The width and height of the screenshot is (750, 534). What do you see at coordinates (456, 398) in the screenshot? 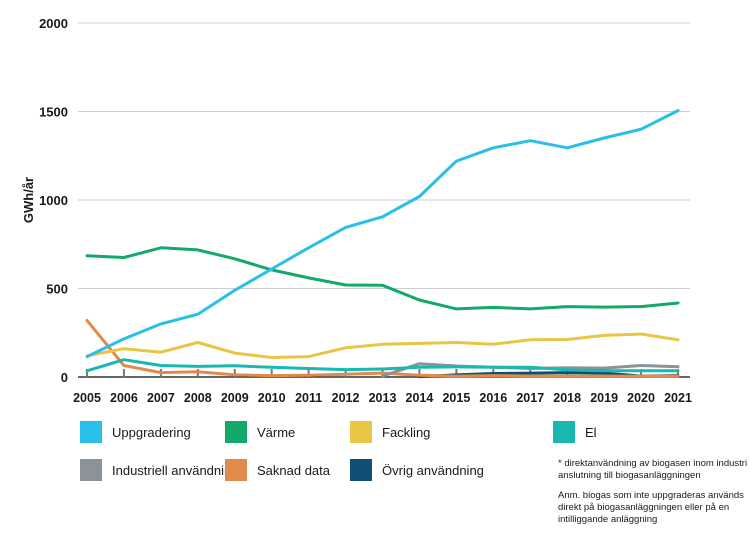
I see `x-tick-label: 2015` at bounding box center [456, 398].